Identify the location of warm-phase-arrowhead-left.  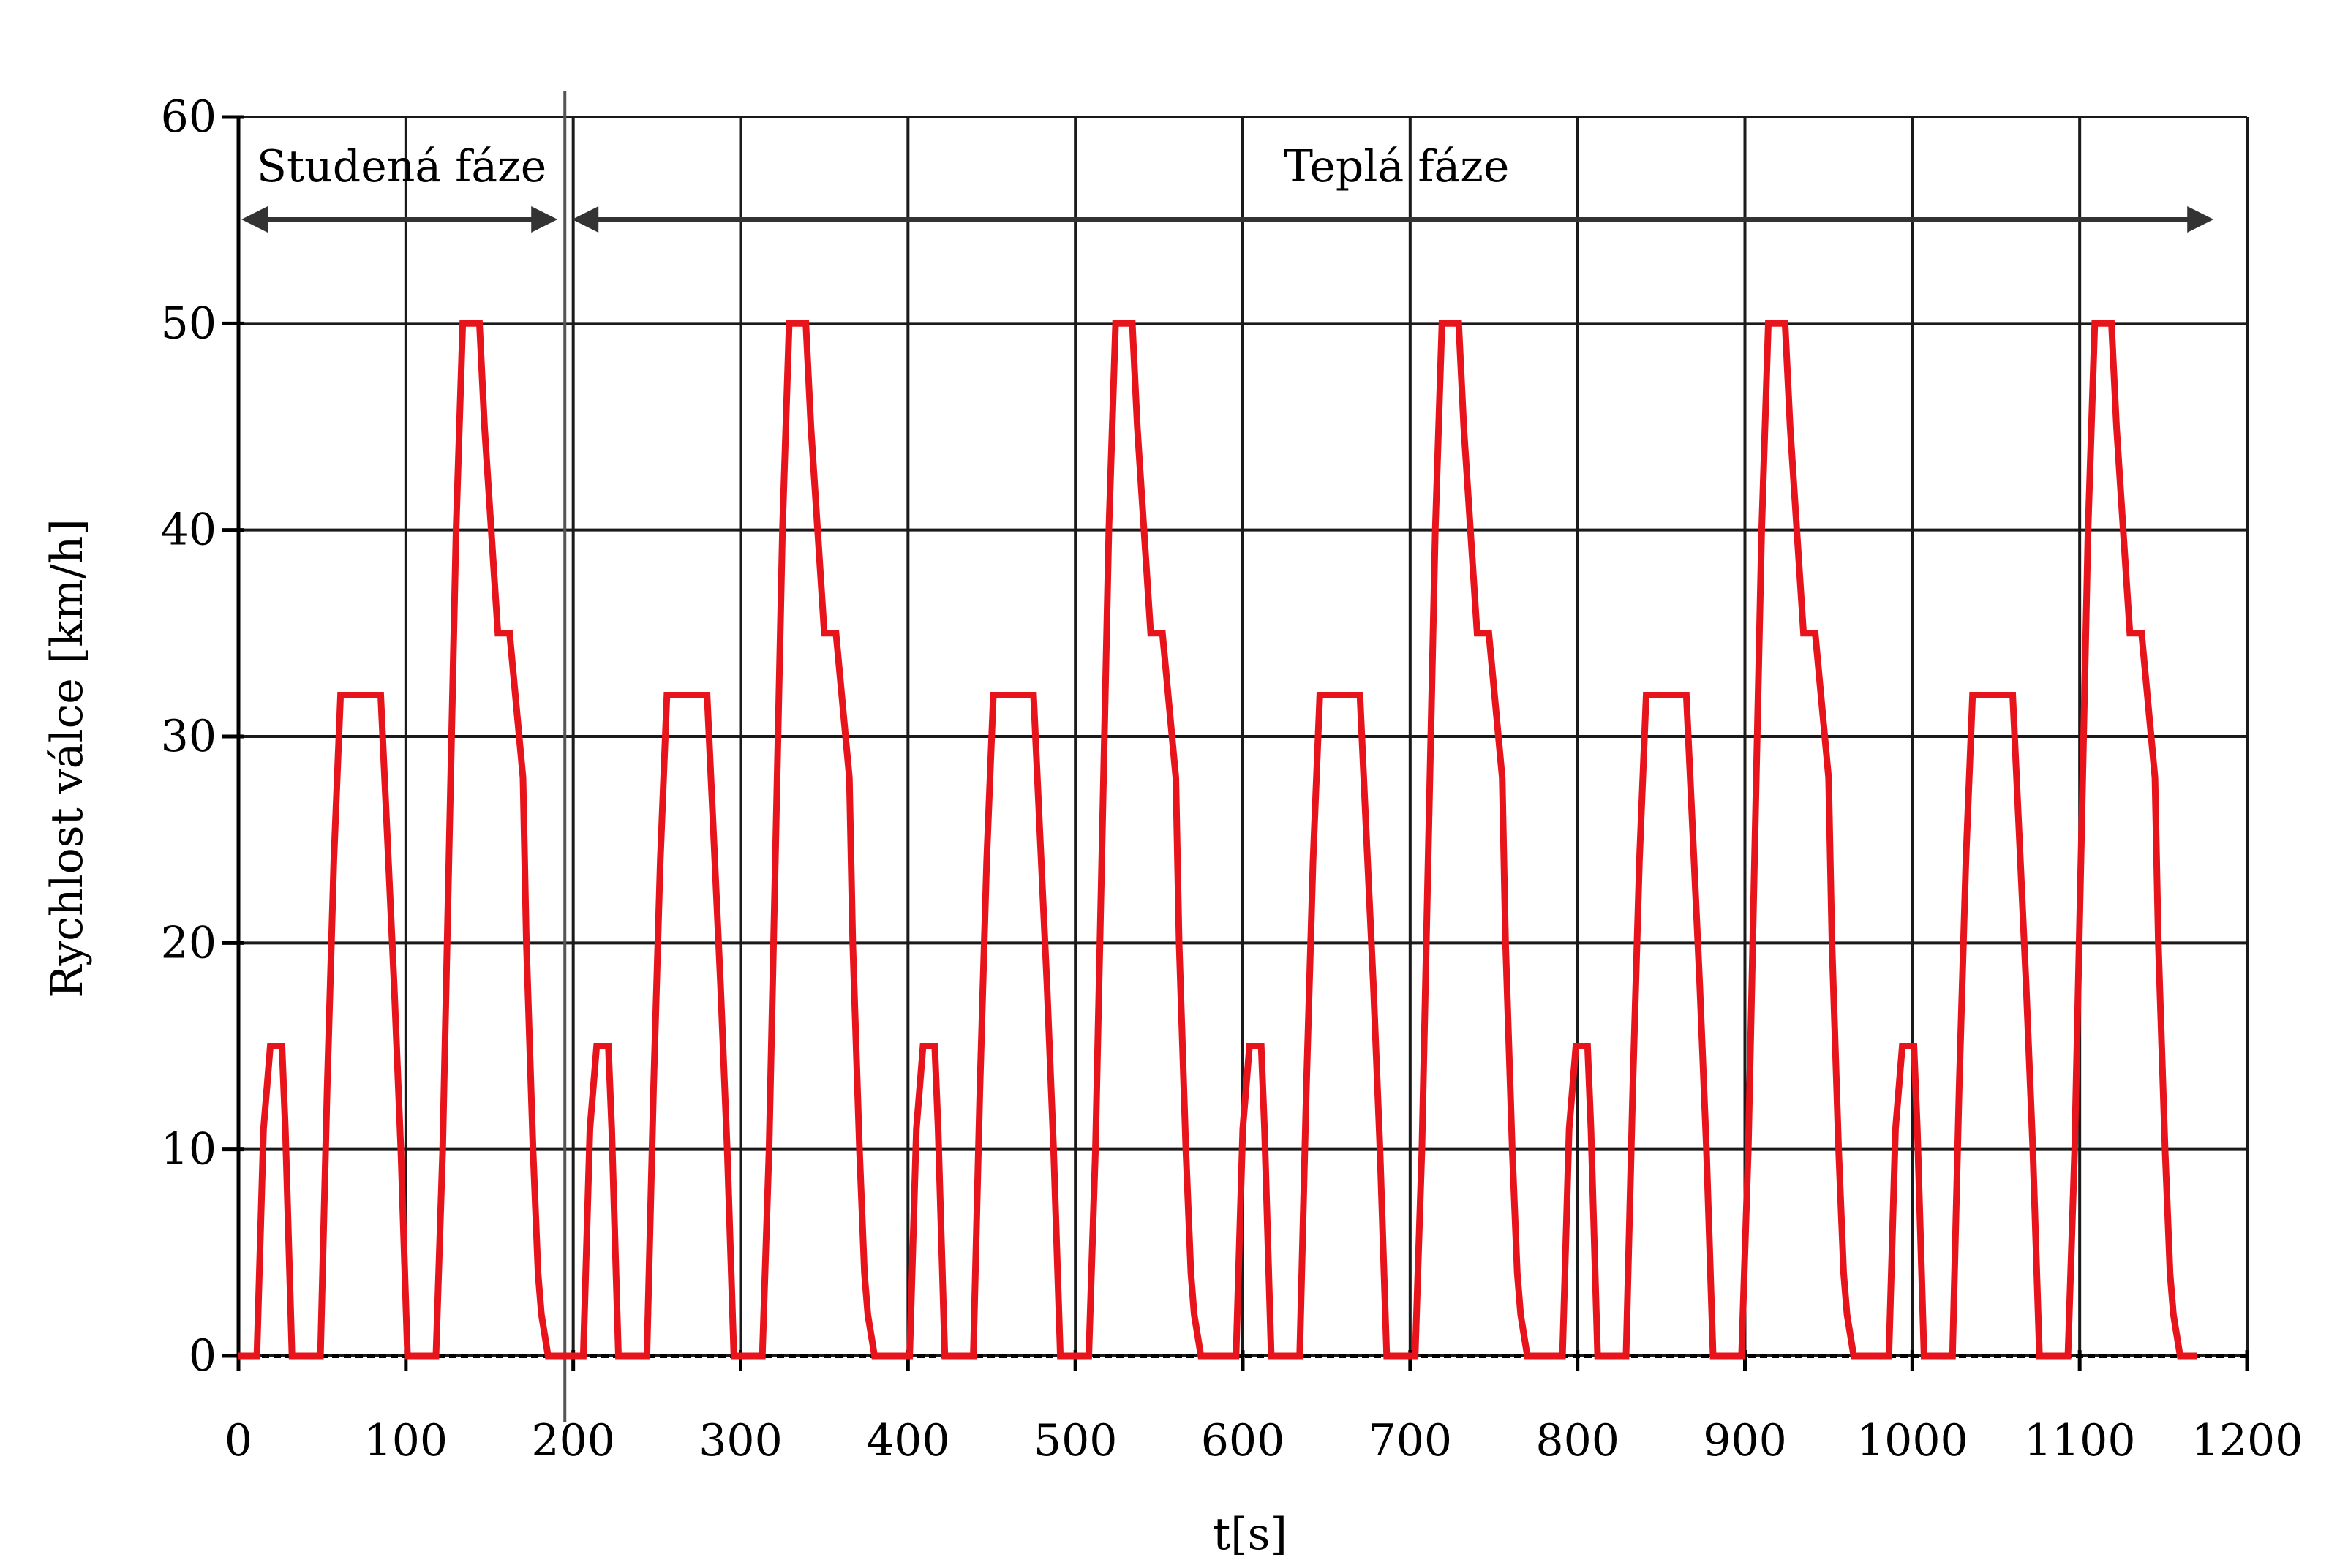
(585, 219).